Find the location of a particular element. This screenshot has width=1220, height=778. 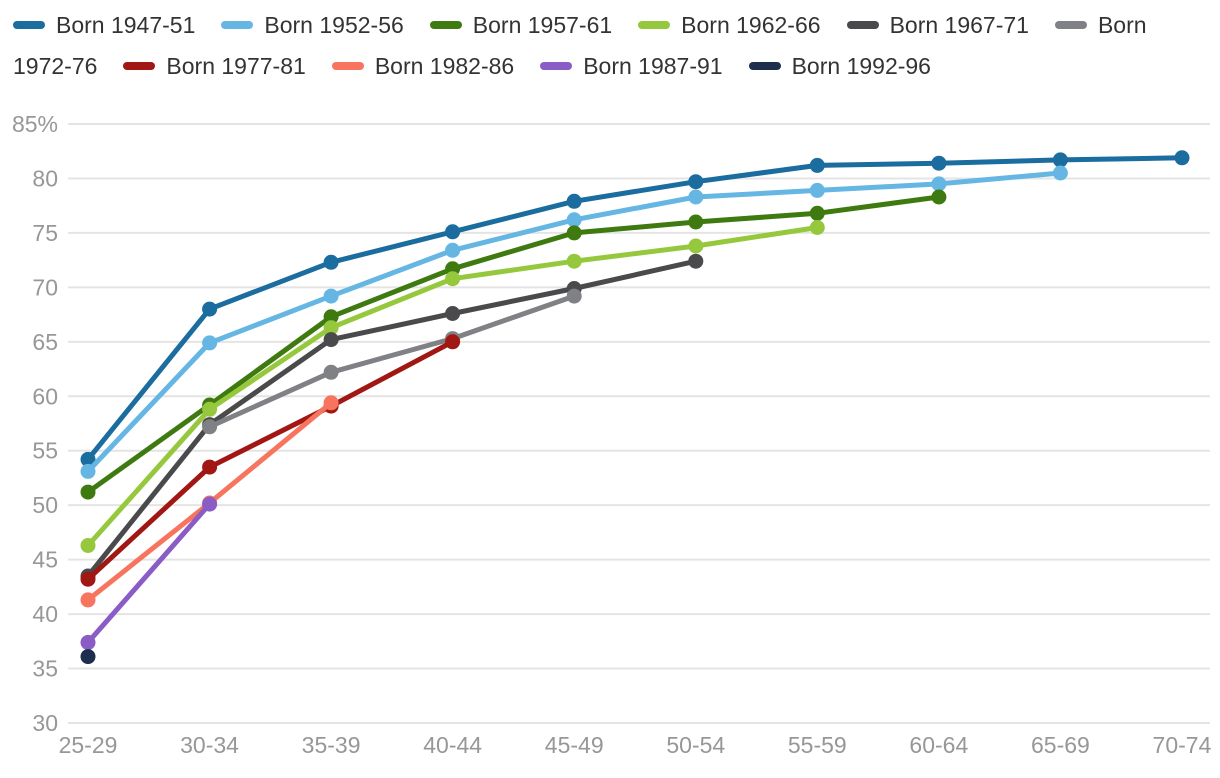

x-tick-label: 60-64 is located at coordinates (938, 745).